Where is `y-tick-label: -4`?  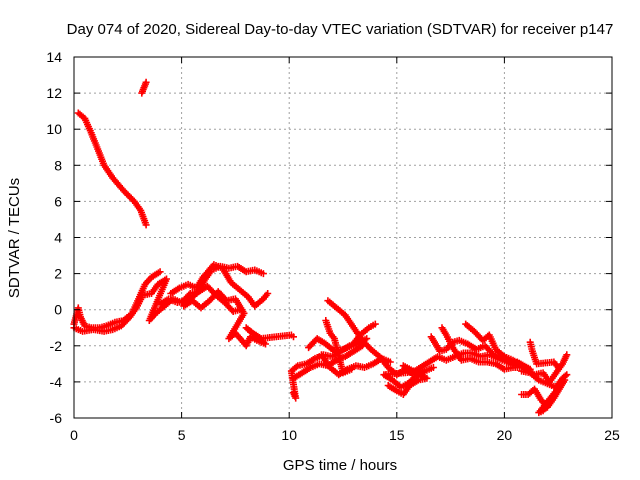 y-tick-label: -4 is located at coordinates (56, 382).